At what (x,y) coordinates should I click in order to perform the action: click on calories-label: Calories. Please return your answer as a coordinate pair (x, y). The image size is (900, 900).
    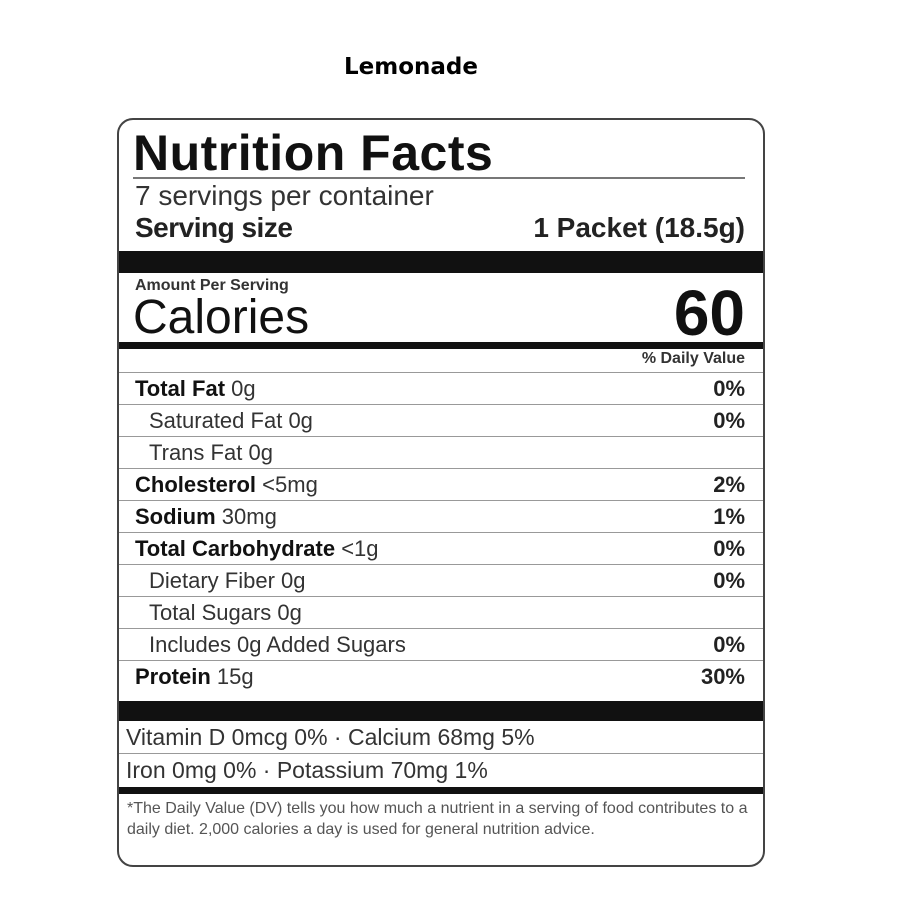
    Looking at the image, I should click on (221, 317).